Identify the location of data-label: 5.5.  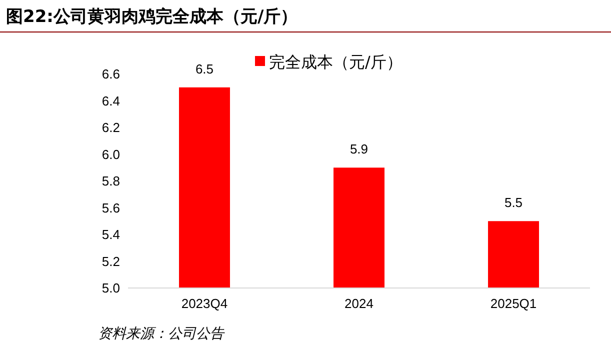
(513, 202).